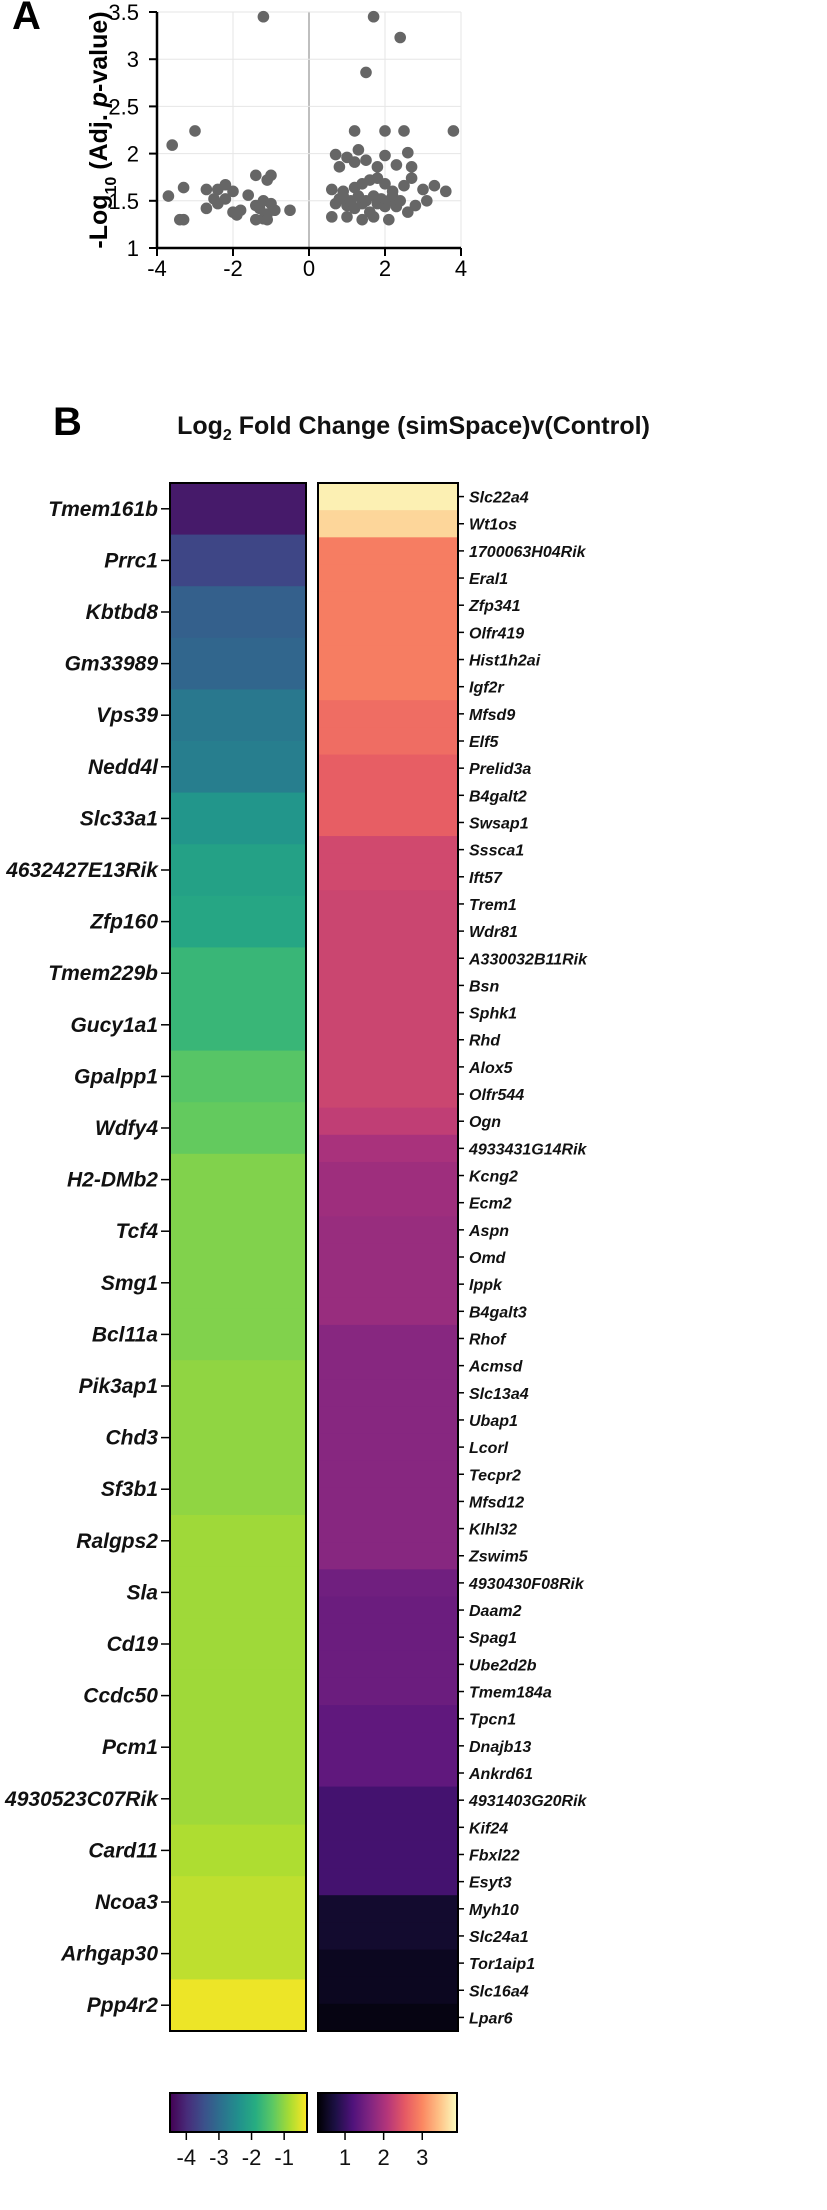  What do you see at coordinates (528, 1801) in the screenshot?
I see `right-gene-label: 4931403G20Rik` at bounding box center [528, 1801].